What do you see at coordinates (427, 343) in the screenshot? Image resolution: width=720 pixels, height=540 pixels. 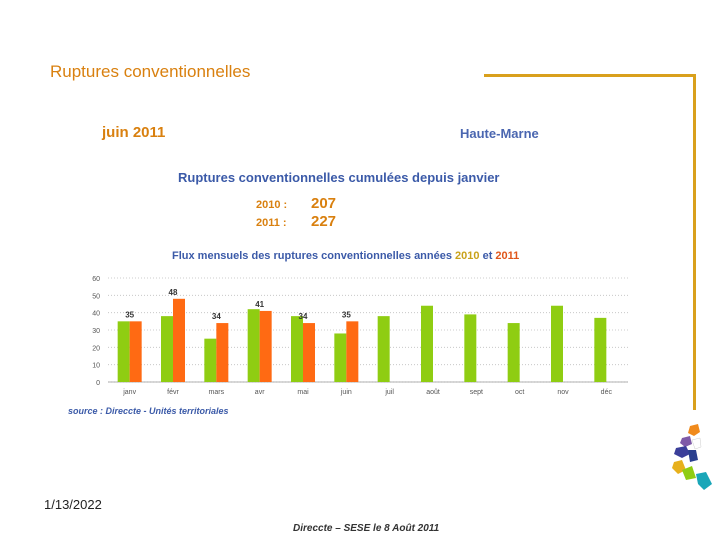 I see `bar-2010-août` at bounding box center [427, 343].